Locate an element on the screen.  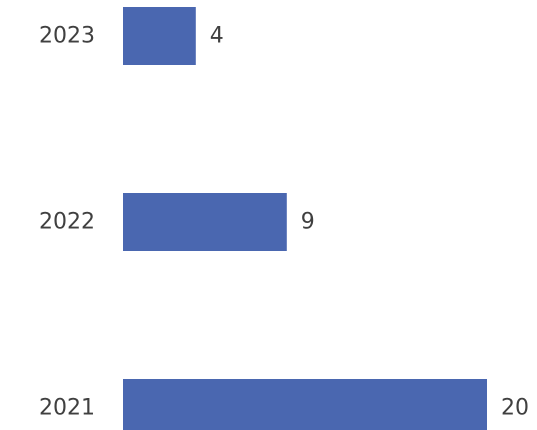
category-label-2022: 2022 is located at coordinates (67, 222).